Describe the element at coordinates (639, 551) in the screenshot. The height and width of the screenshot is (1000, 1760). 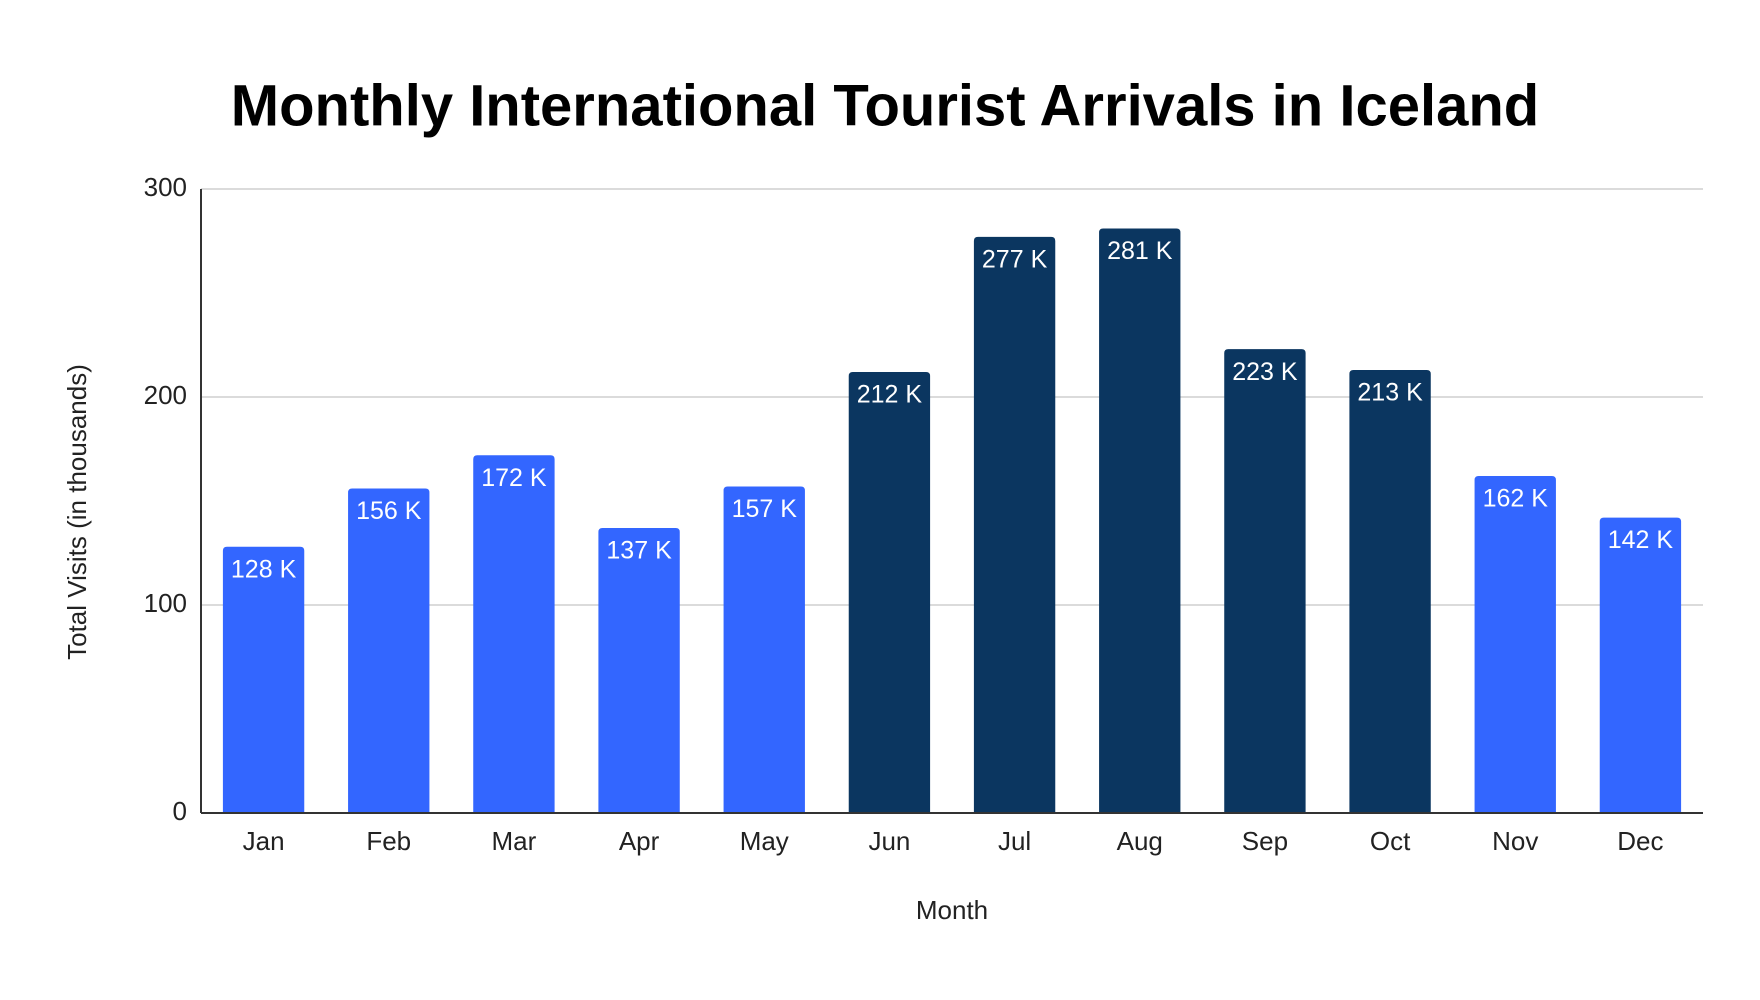
I see `data-label: 137 K` at that location.